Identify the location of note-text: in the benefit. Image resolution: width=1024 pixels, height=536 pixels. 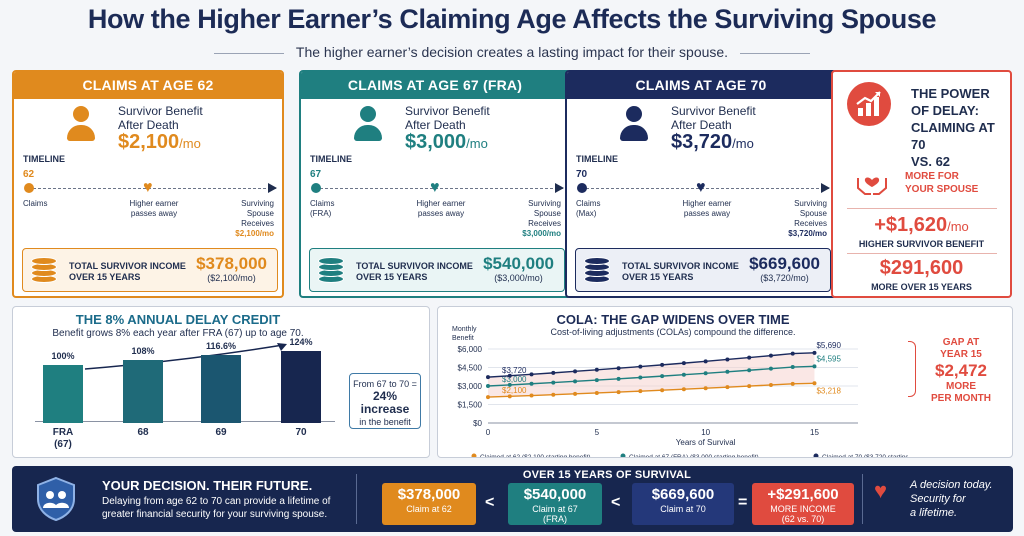
(385, 422).